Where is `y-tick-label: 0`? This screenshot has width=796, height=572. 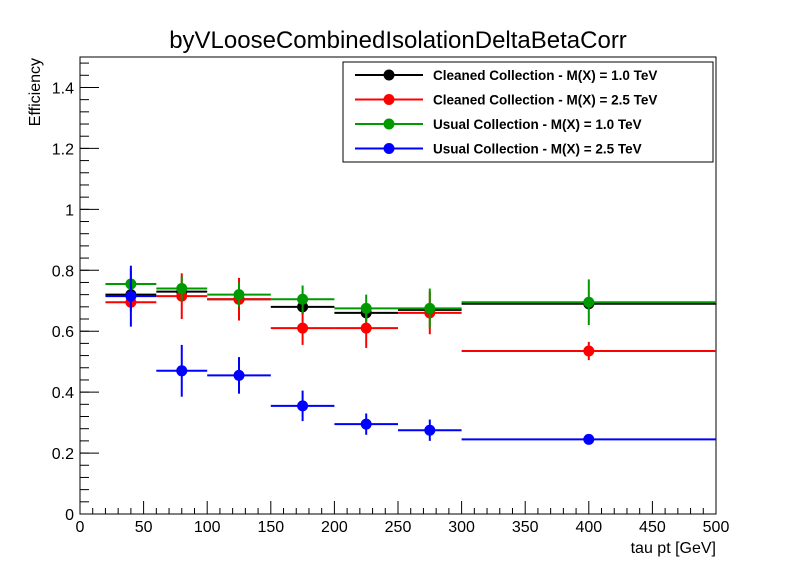 y-tick-label: 0 is located at coordinates (69, 515).